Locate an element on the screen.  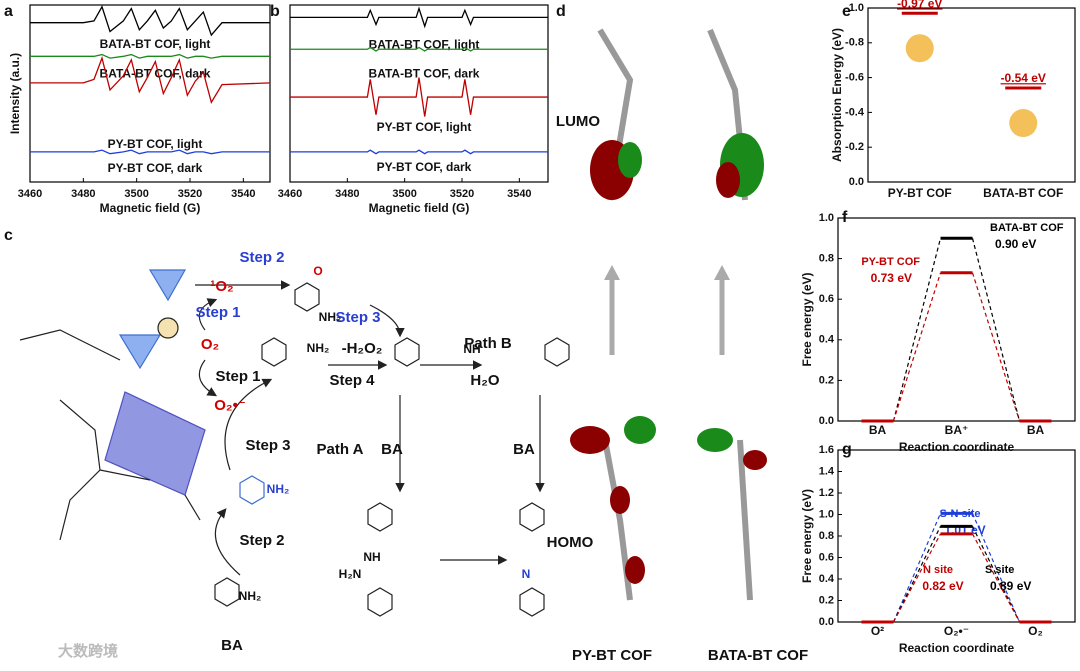
value-label: 0.82 eV is located at coordinates (942, 586).